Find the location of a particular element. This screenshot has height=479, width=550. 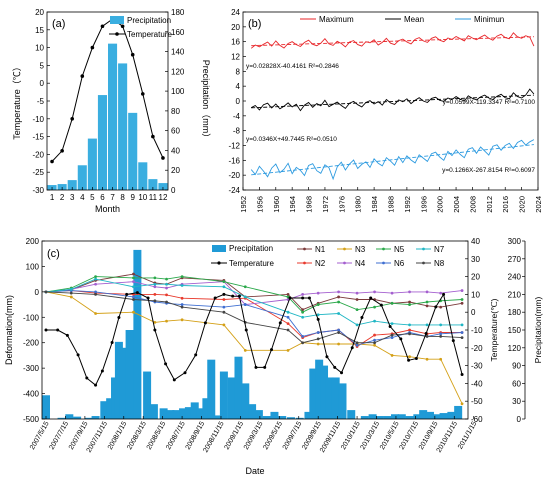

y2-tick-label: 120 is located at coordinates (178, 71).